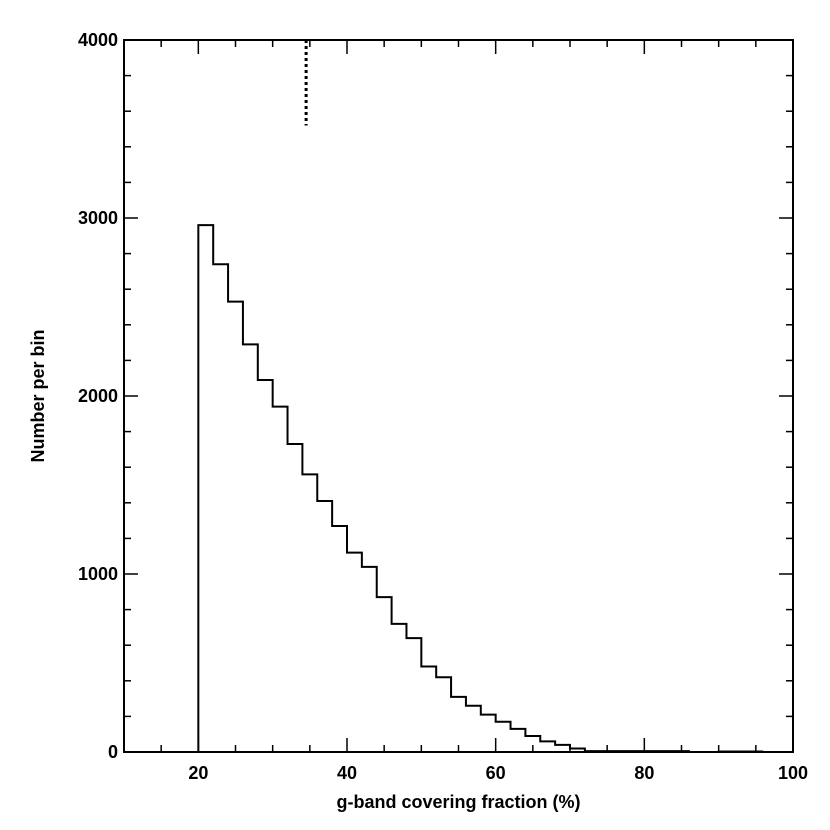 Image resolution: width=830 pixels, height=830 pixels. I want to click on x-tick-label: 40, so click(347, 773).